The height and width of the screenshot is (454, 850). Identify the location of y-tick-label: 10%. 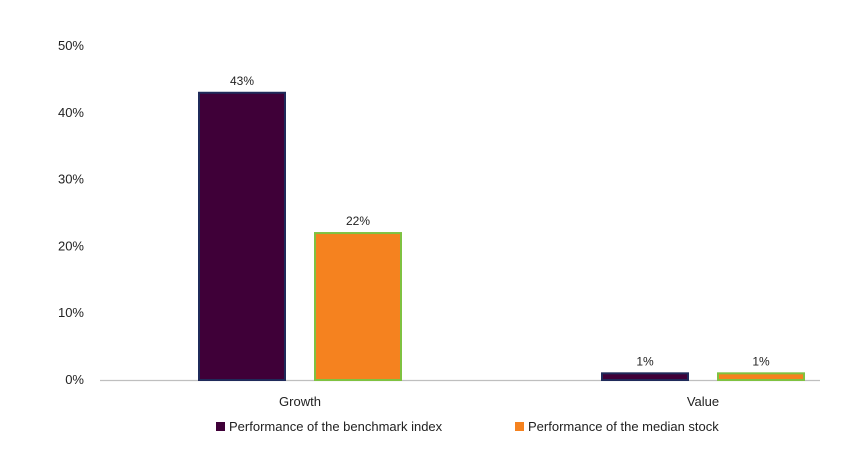
(71, 312).